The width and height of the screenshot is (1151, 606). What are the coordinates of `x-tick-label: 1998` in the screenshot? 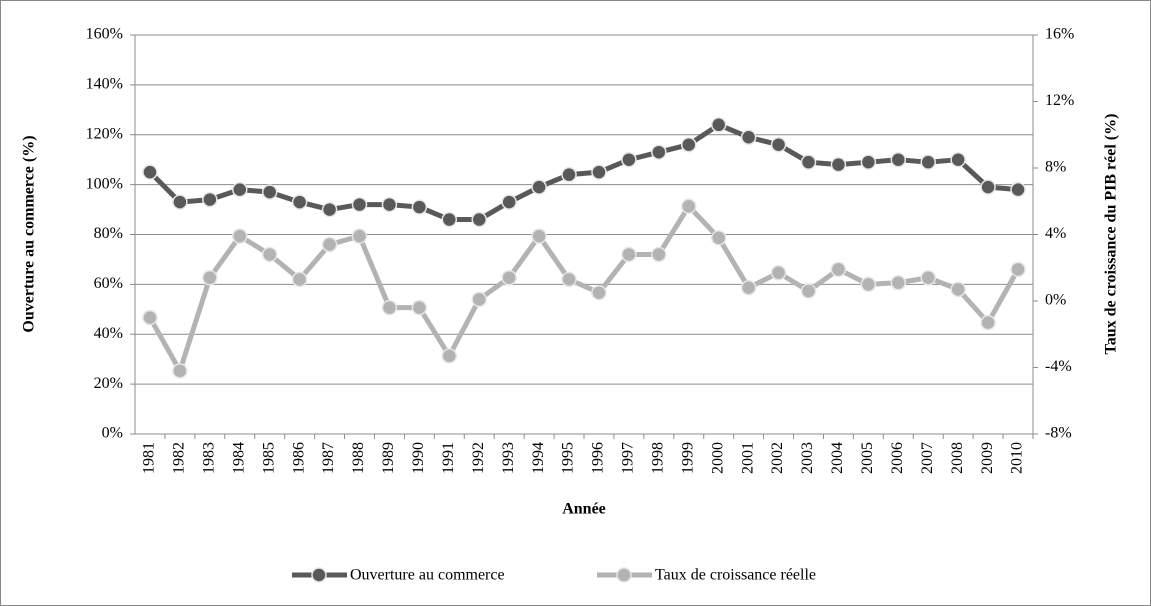 It's located at (658, 458).